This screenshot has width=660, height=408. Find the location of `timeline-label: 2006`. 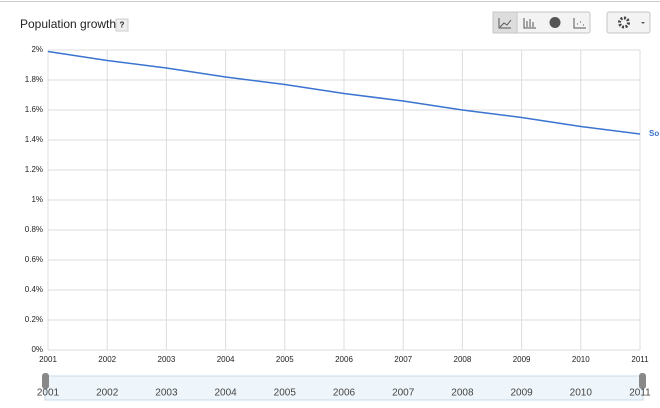

timeline-label: 2006 is located at coordinates (344, 393).